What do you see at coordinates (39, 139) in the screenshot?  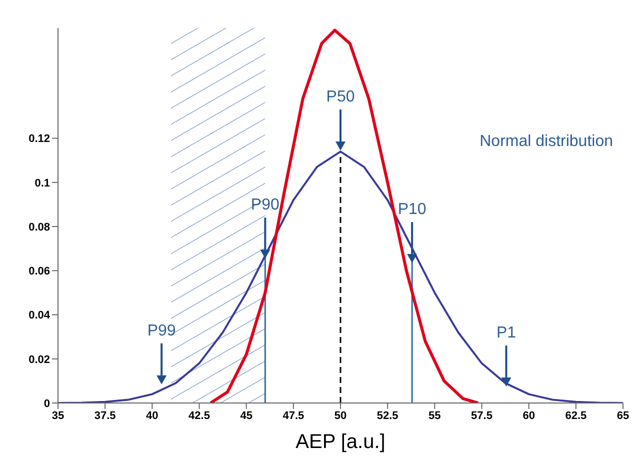 I see `y-tick-label: 0.12` at bounding box center [39, 139].